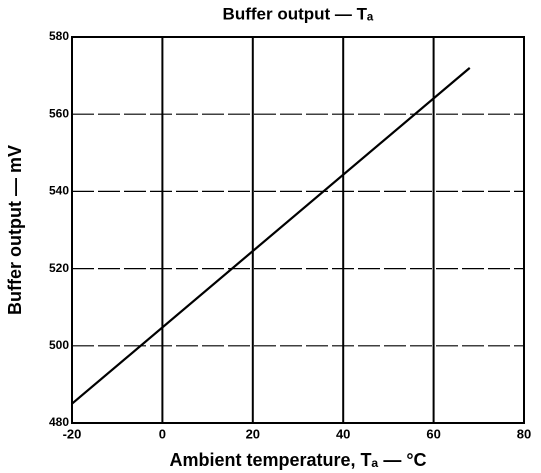 Image resolution: width=541 pixels, height=473 pixels. Describe the element at coordinates (524, 433) in the screenshot. I see `x-tick-label: 80` at that location.